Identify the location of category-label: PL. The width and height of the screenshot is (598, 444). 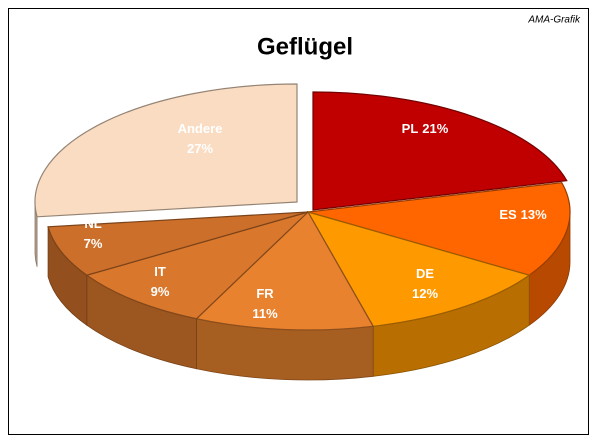
(410, 128).